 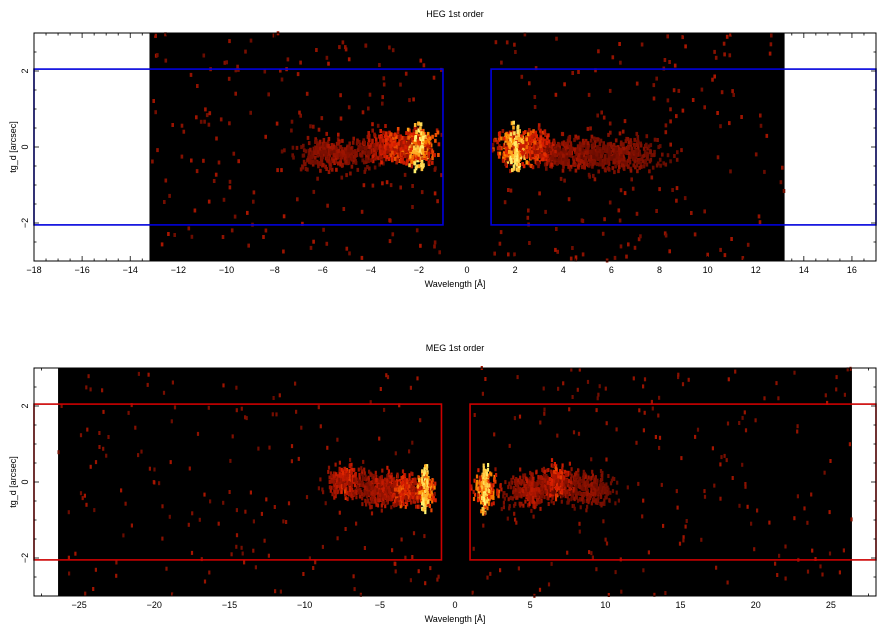 What do you see at coordinates (25, 70) in the screenshot?
I see `y-tick-label: 2` at bounding box center [25, 70].